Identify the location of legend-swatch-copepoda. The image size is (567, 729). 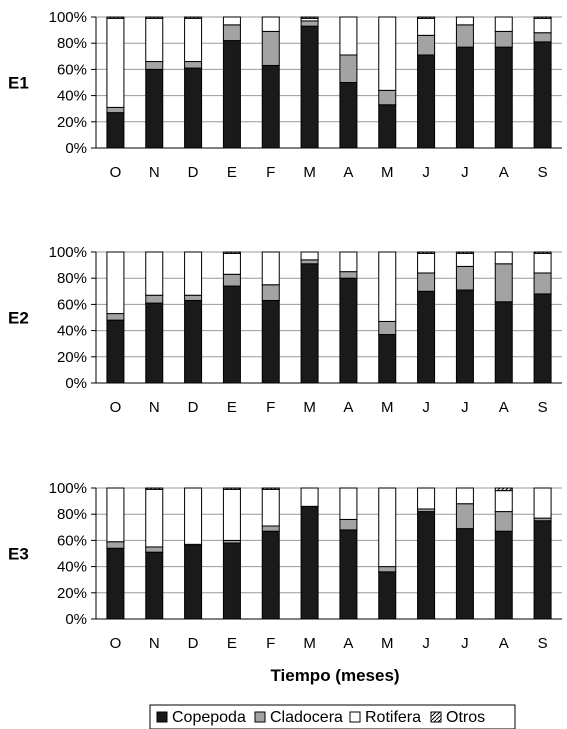
(162, 717).